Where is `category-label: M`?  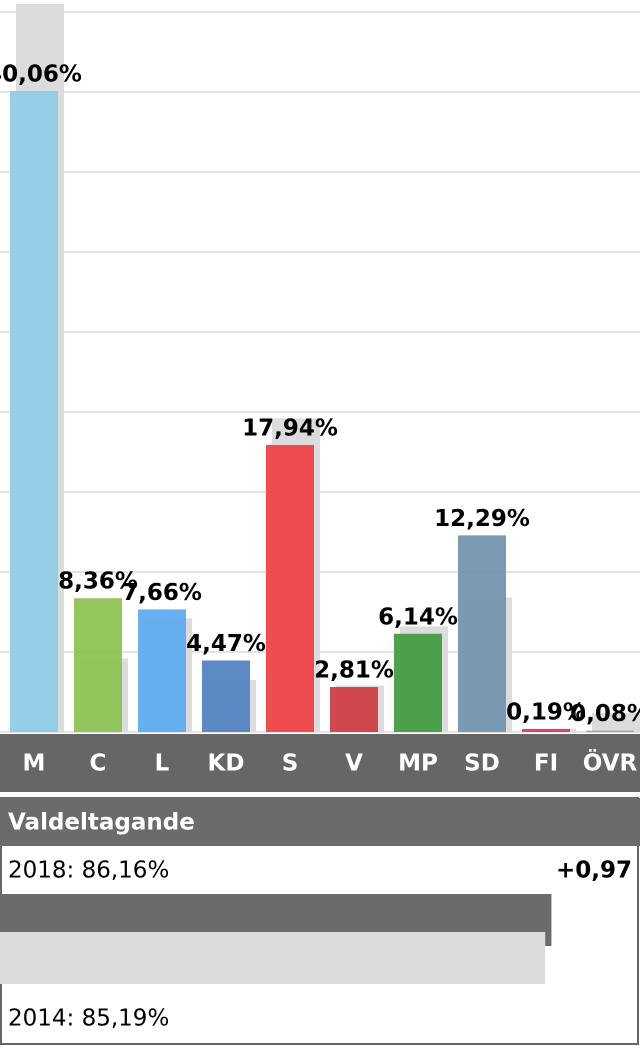 category-label: M is located at coordinates (34, 764).